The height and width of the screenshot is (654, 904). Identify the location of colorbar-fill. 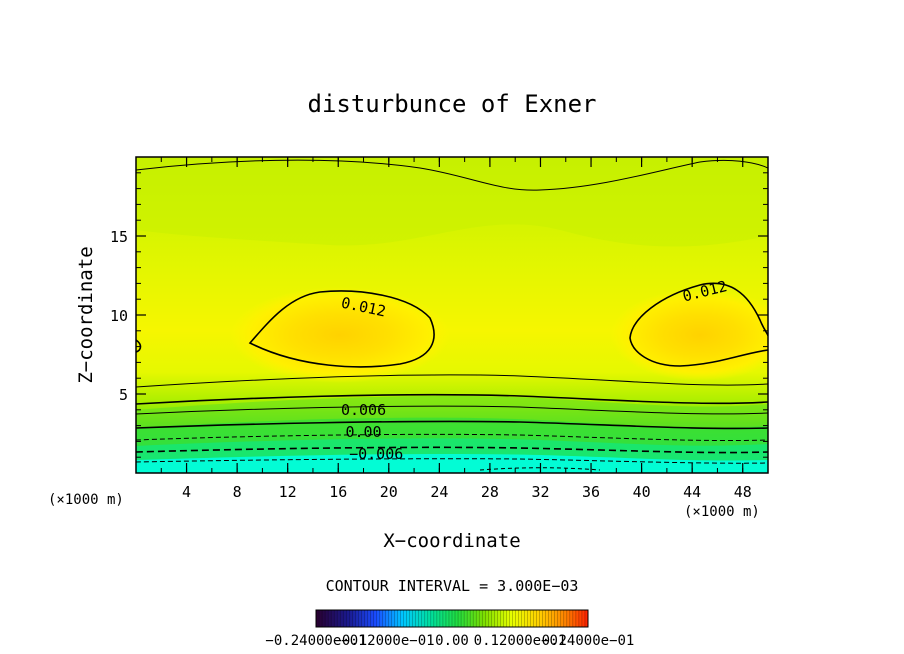
(452, 618).